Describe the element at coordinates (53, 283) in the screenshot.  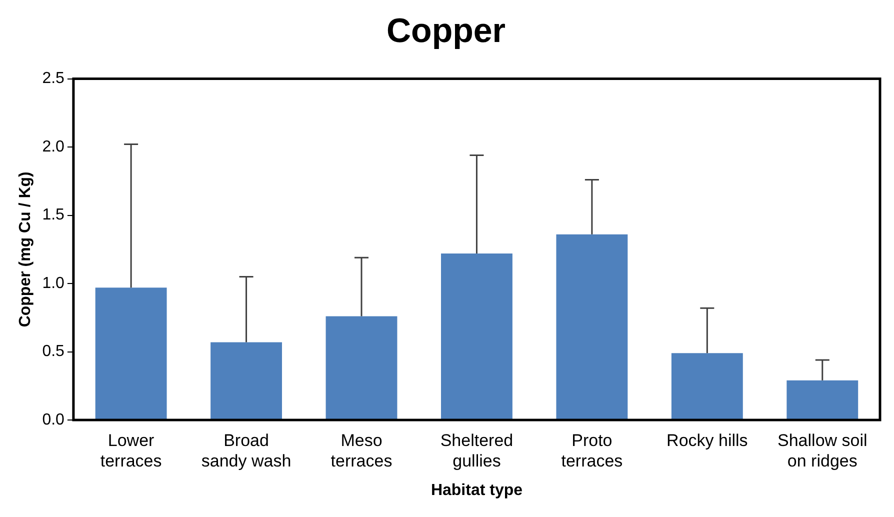
I see `y-tick-label: 1.0` at that location.